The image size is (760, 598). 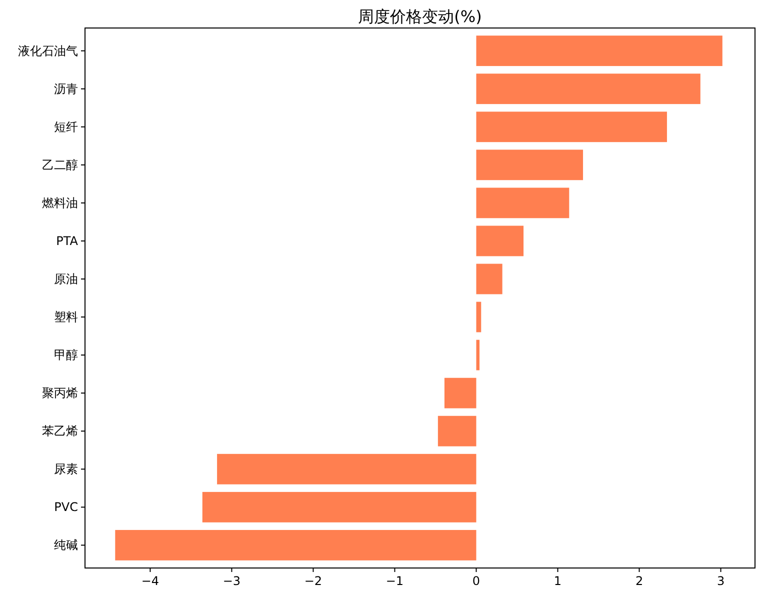 What do you see at coordinates (67, 241) in the screenshot?
I see `y-tick-label: PTA` at bounding box center [67, 241].